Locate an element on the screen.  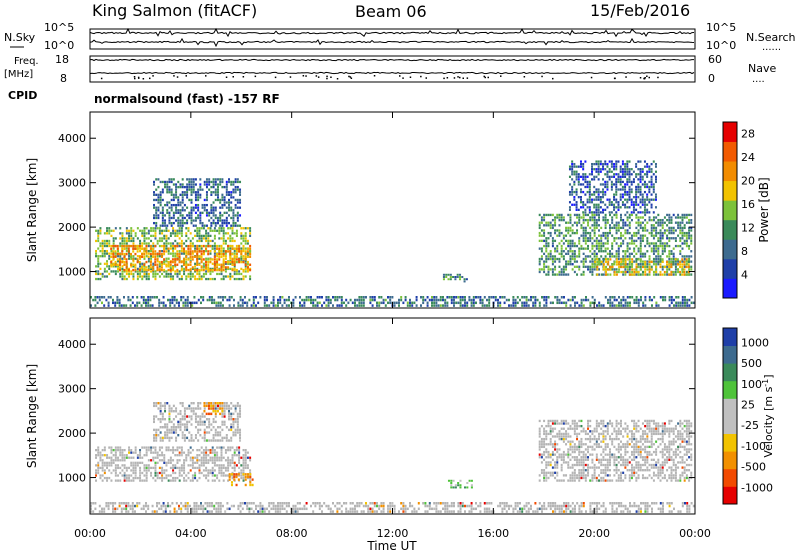
colorbar-swatch is located at coordinates (730, 210).